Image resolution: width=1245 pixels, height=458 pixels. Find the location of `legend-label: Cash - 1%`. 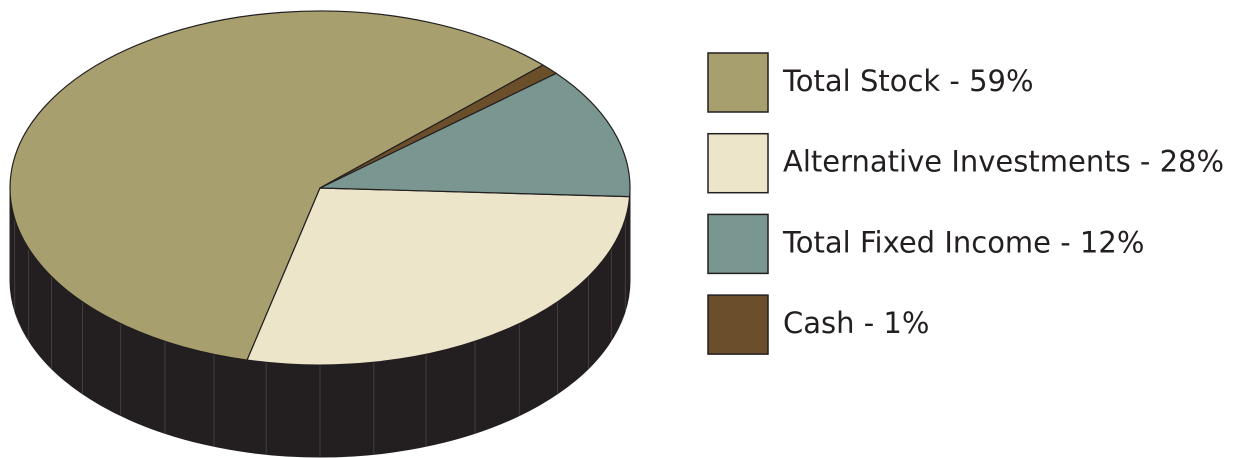

legend-label: Cash - 1% is located at coordinates (856, 323).